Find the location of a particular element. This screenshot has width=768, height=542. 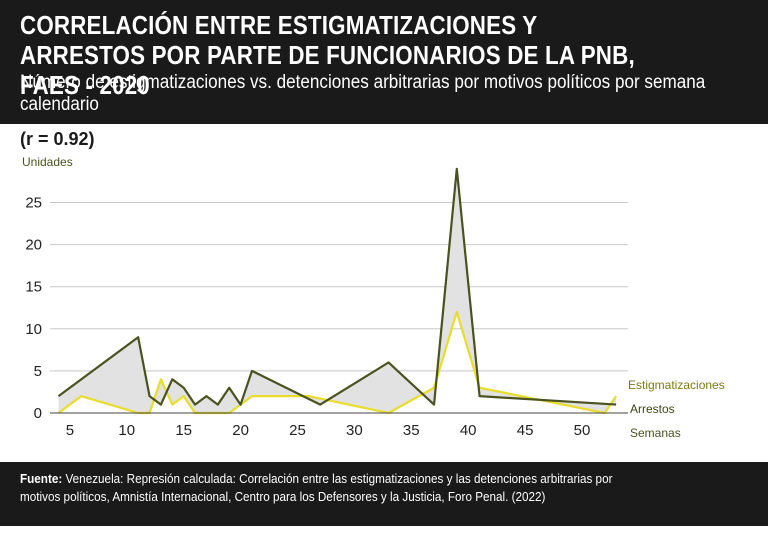

x-tick-label: 40 is located at coordinates (468, 430).